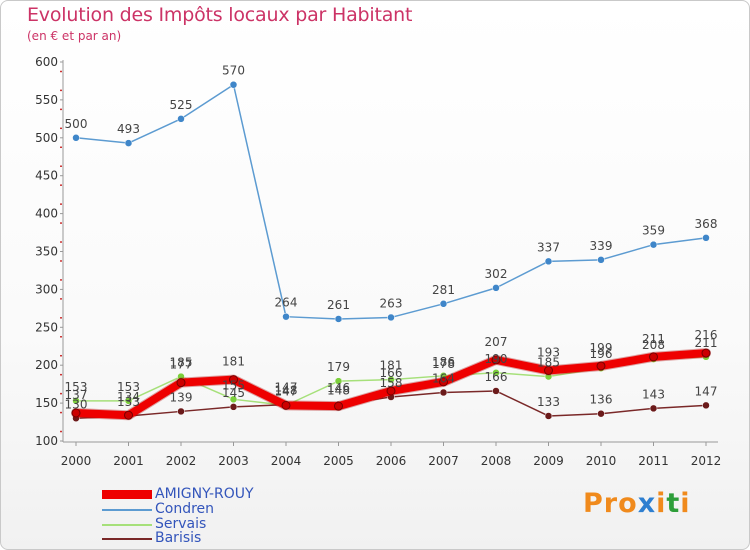  Describe the element at coordinates (286, 387) in the screenshot. I see `data-label-amigny-rouy: 147` at that location.